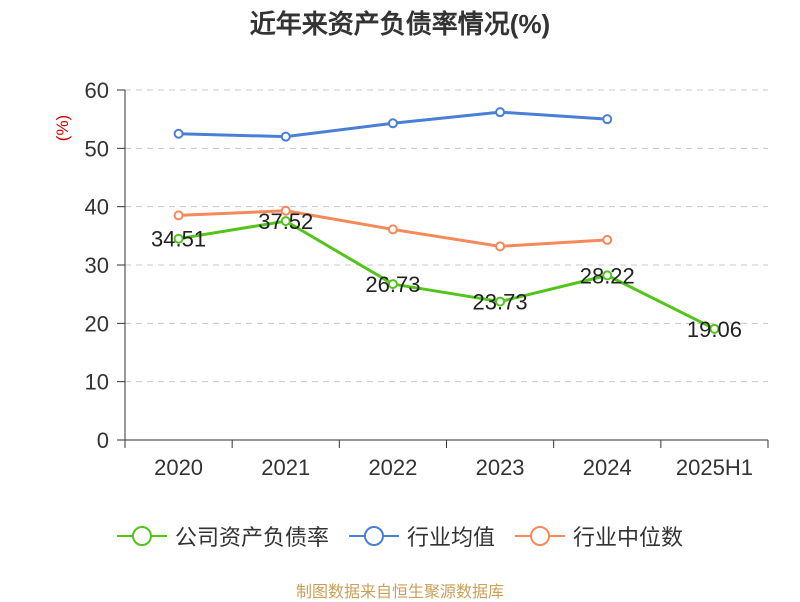  Describe the element at coordinates (103, 440) in the screenshot. I see `y-tick-label: 0` at that location.